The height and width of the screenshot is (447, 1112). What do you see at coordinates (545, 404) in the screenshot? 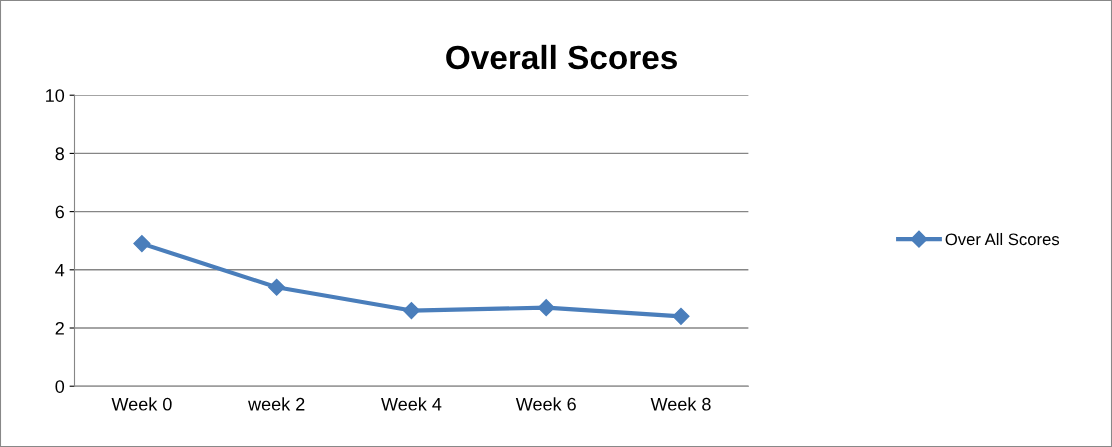
I see `x-tick-label: Week 6` at bounding box center [545, 404].